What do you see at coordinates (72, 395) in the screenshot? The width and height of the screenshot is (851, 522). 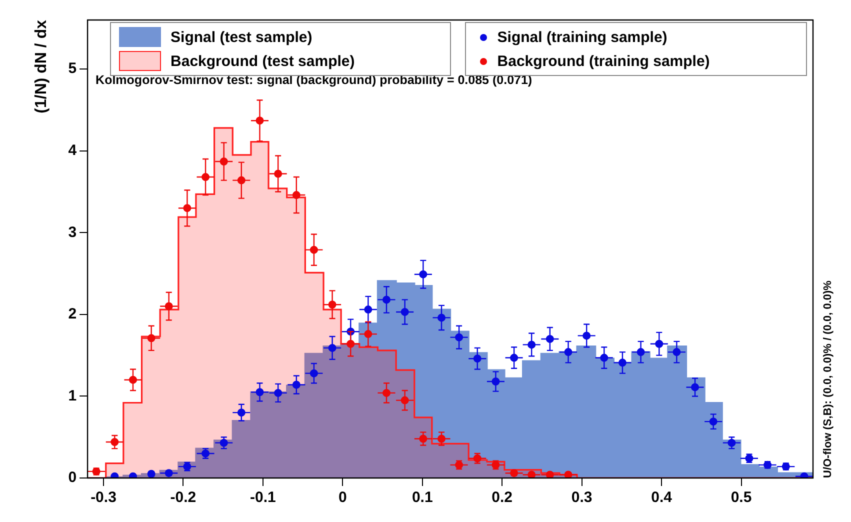 I see `y-tick-label: 1` at bounding box center [72, 395].